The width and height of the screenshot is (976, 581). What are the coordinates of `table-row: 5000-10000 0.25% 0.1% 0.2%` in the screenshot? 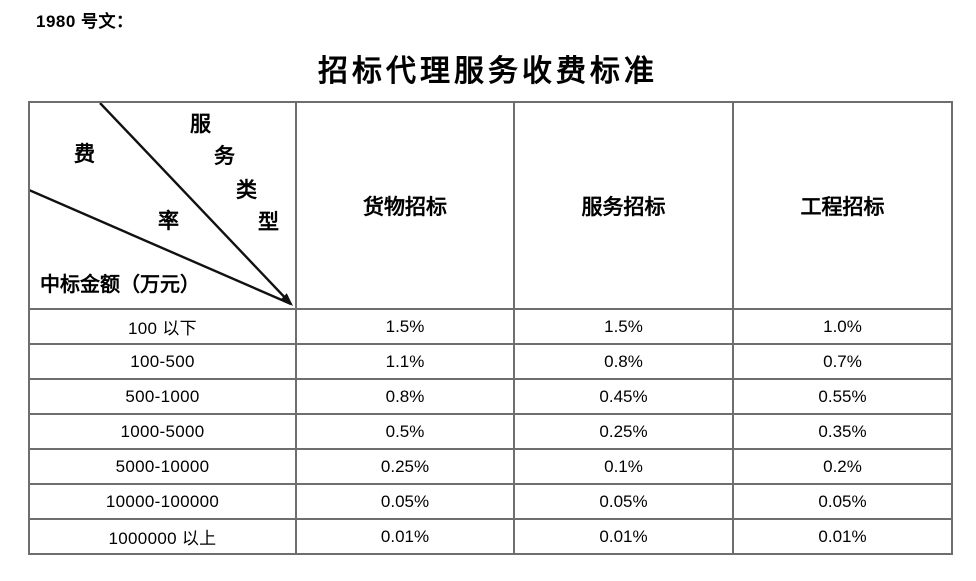 It's located at (490, 466).